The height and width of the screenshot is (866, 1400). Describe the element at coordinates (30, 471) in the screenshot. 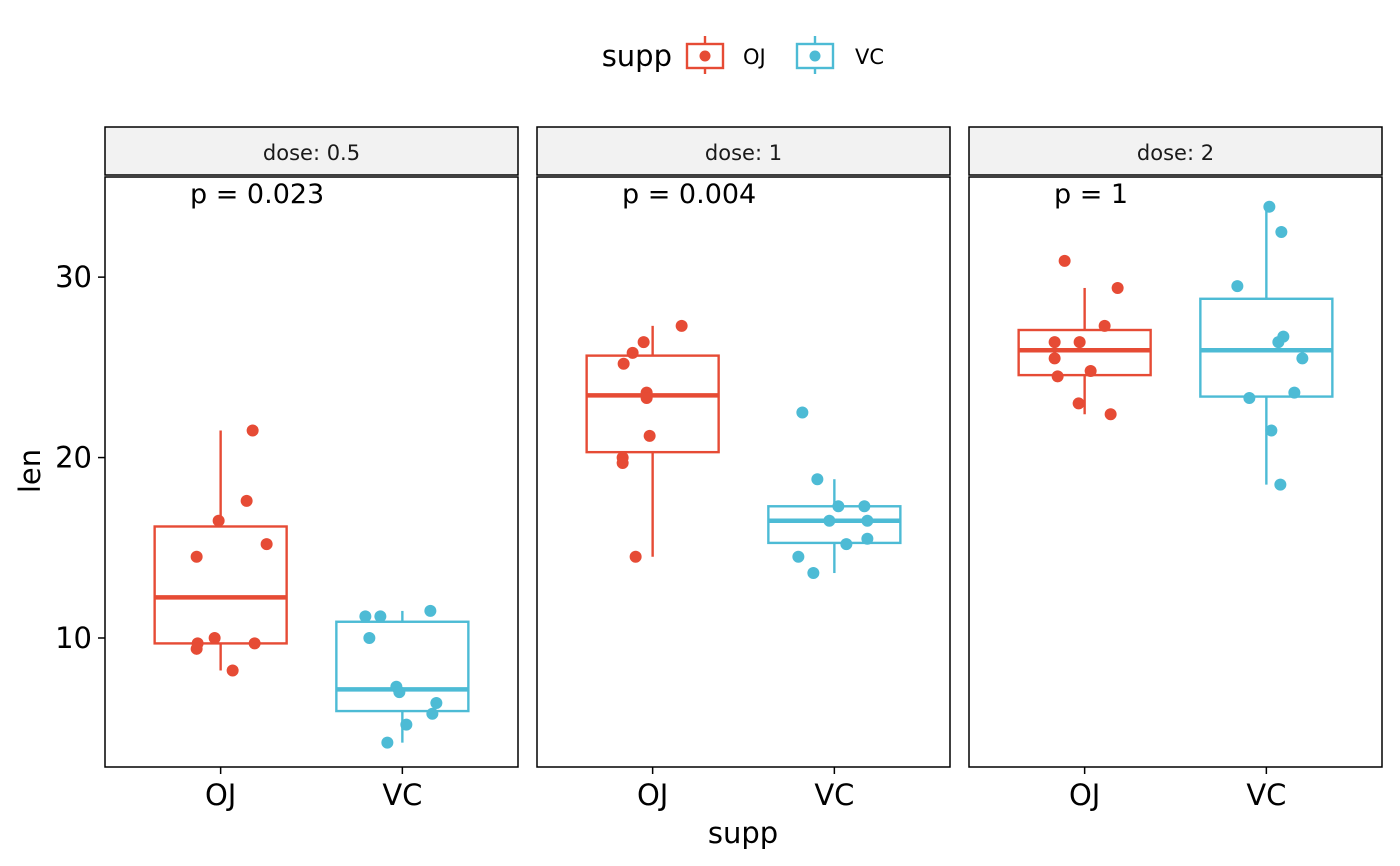

I see `y-axis-title: len` at that location.